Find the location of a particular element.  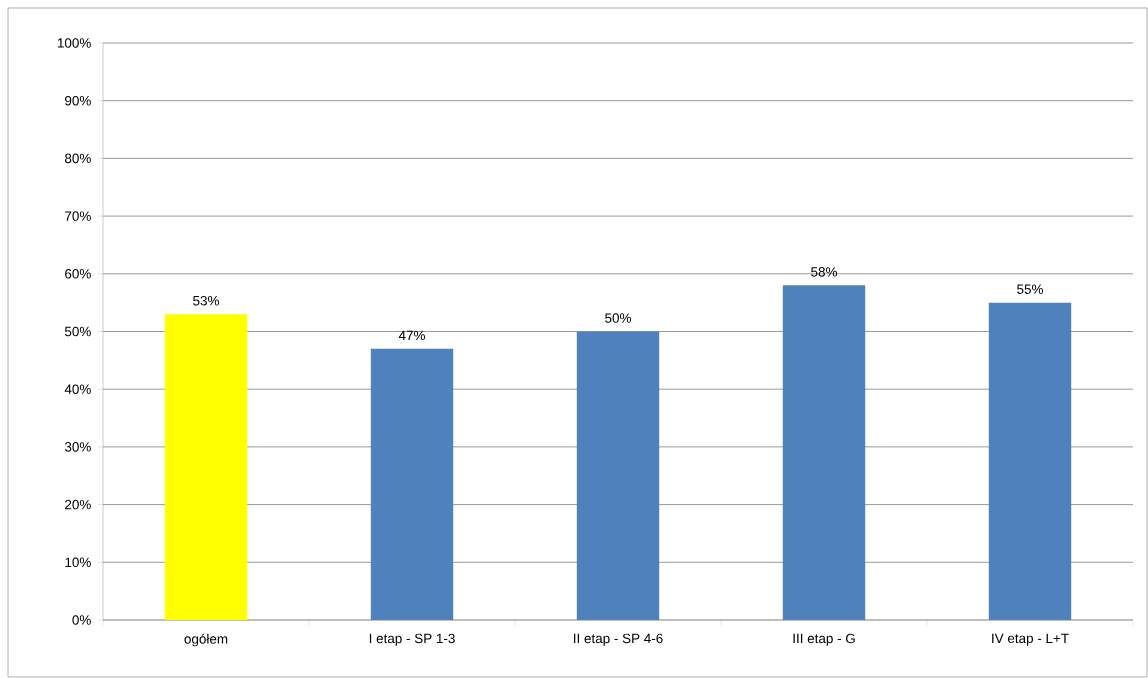

y-tick-label: 90% is located at coordinates (78, 100).